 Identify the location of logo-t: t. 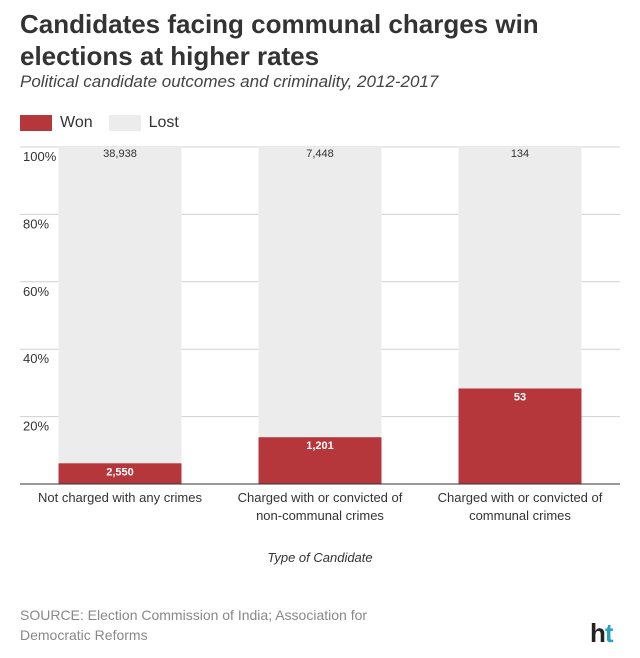
(609, 633).